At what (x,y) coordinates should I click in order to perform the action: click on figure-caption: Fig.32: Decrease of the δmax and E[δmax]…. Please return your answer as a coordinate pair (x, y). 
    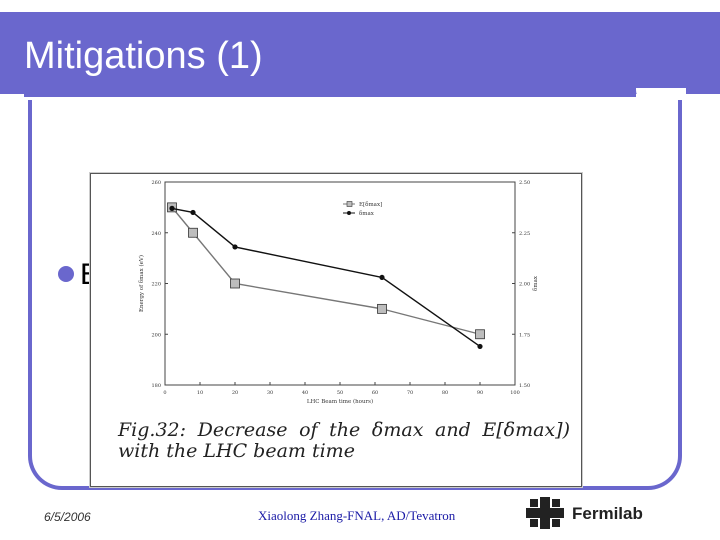
    Looking at the image, I should click on (344, 440).